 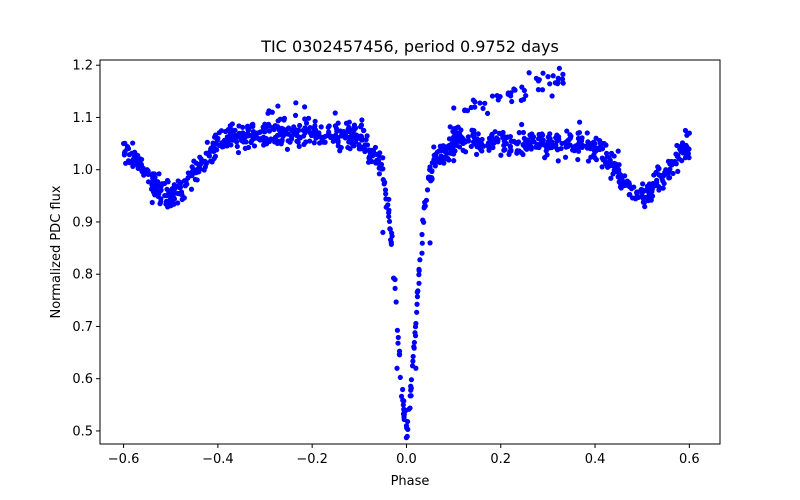 What do you see at coordinates (82, 66) in the screenshot?
I see `y-tick-label: 1.2` at bounding box center [82, 66].